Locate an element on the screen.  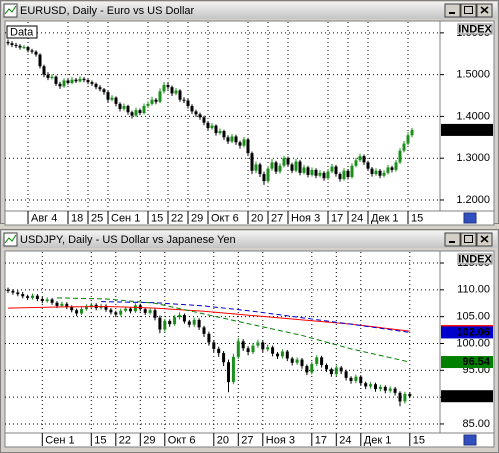
index-box is located at coordinates (475, 29).